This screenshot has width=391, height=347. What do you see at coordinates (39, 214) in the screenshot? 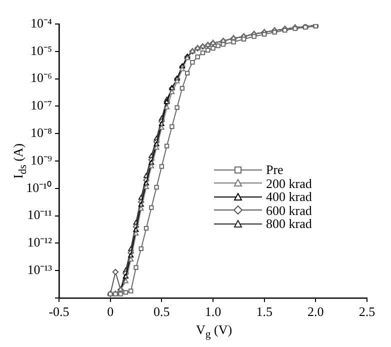
I see `y-tick-label: 10⁻¹¹` at bounding box center [39, 214].